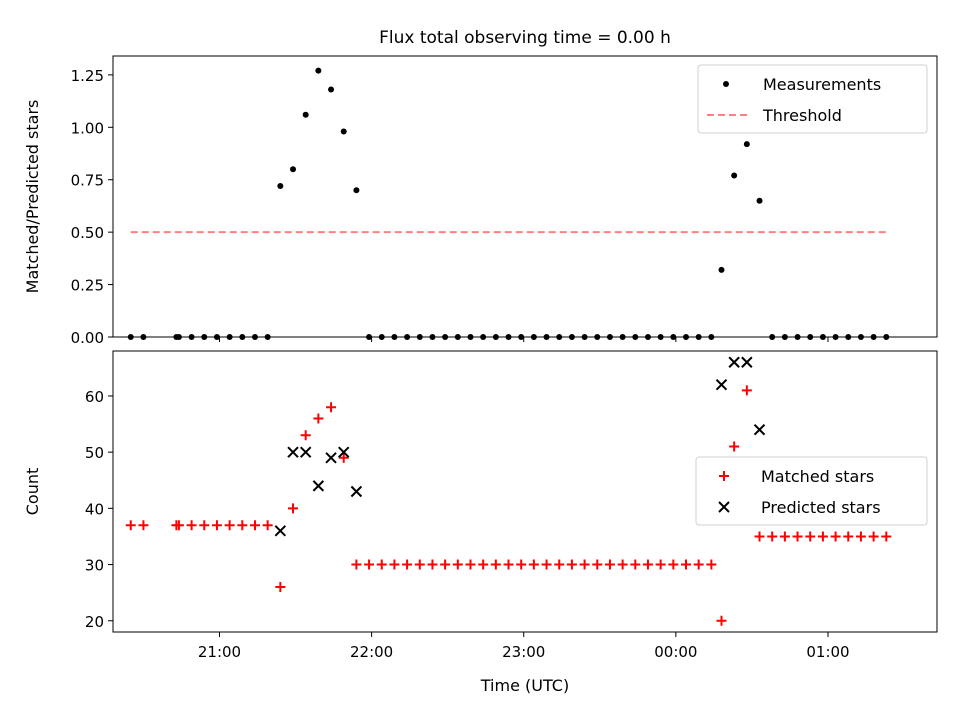 This screenshot has height=720, width=960. What do you see at coordinates (821, 507) in the screenshot?
I see `legend-label: Predicted stars` at bounding box center [821, 507].